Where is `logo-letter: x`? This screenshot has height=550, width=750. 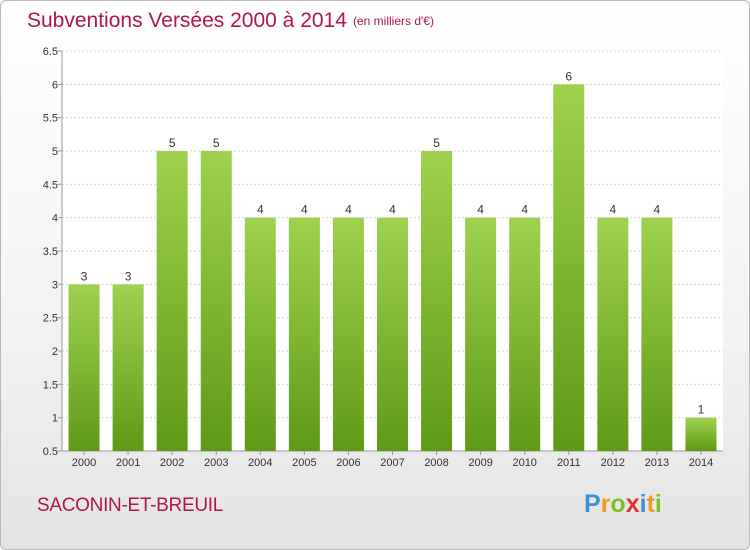
logo-letter: x is located at coordinates (632, 504).